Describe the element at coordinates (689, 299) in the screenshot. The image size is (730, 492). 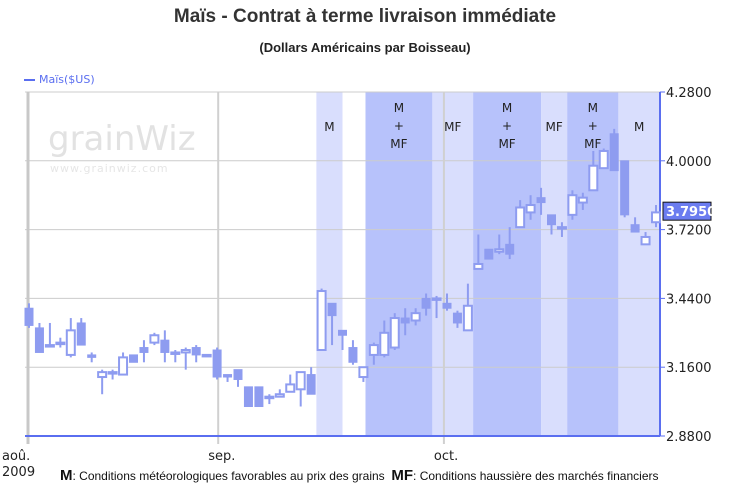
I see `y-tick-label: 3.4400` at that location.